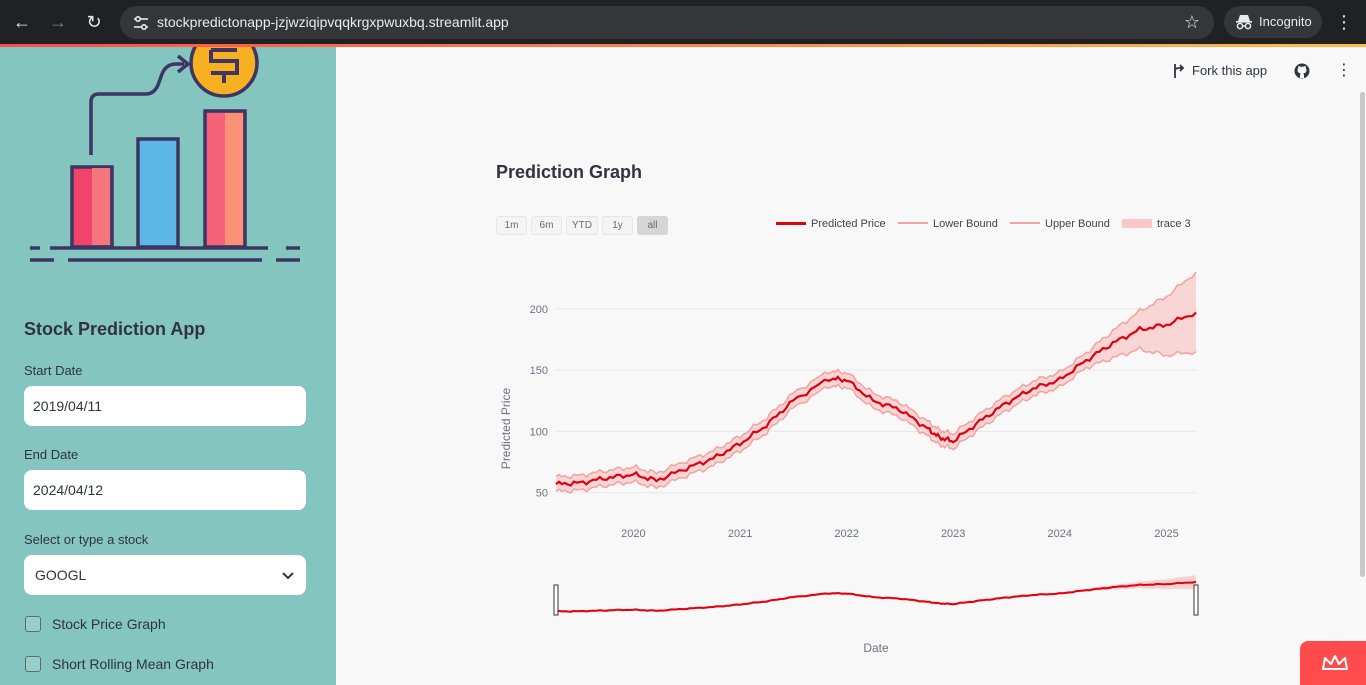 This screenshot has width=1366, height=685. I want to click on series-line-upper-bound, so click(876, 375).